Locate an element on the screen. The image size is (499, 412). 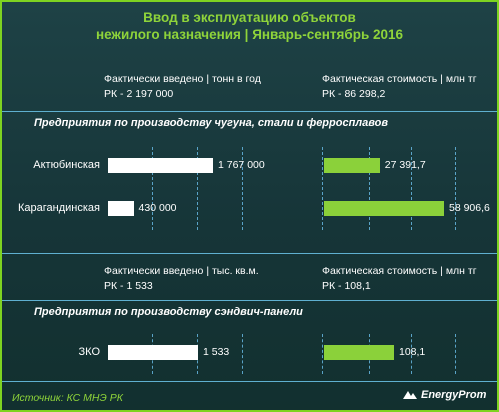
source-note: Источник: КС МНЭ РК is located at coordinates (67, 398).